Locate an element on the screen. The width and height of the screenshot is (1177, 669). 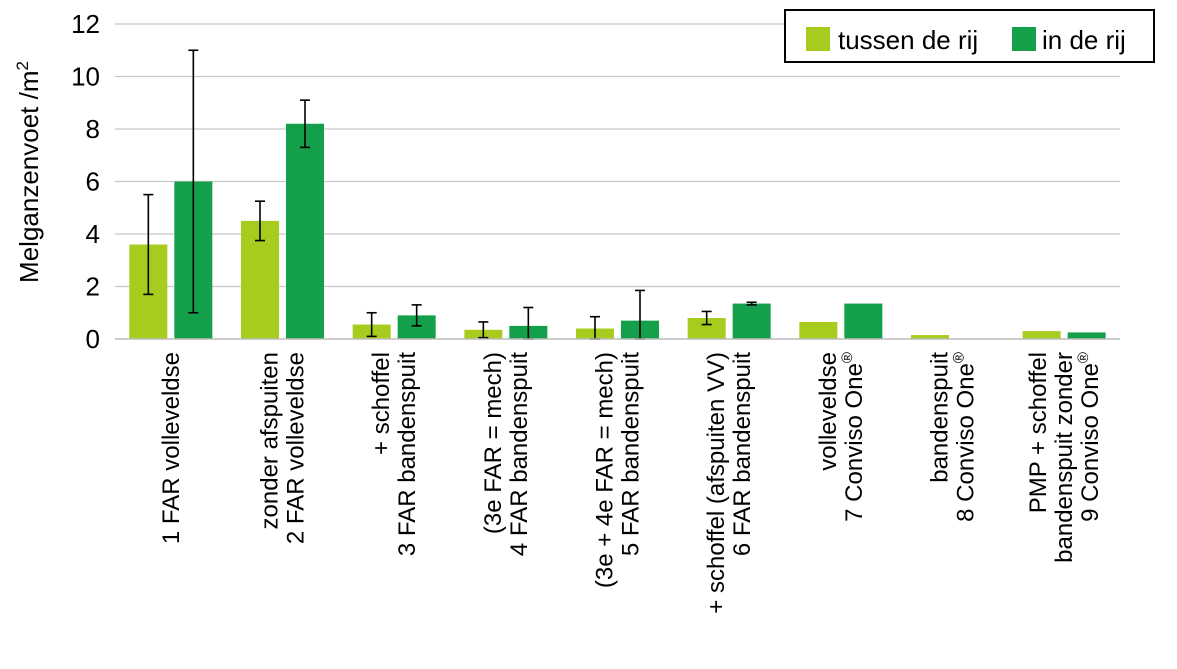
category-label-line: (3e FAR = mech) is located at coordinates (493, 443).